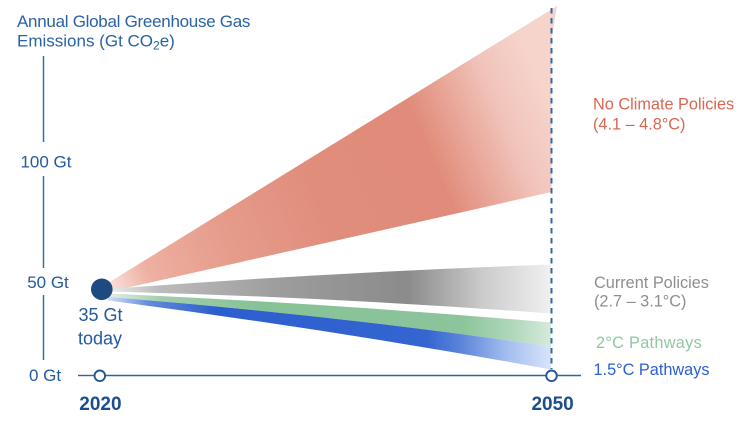  Describe the element at coordinates (101, 315) in the screenshot. I see `svg-text: 35 Gt` at that location.